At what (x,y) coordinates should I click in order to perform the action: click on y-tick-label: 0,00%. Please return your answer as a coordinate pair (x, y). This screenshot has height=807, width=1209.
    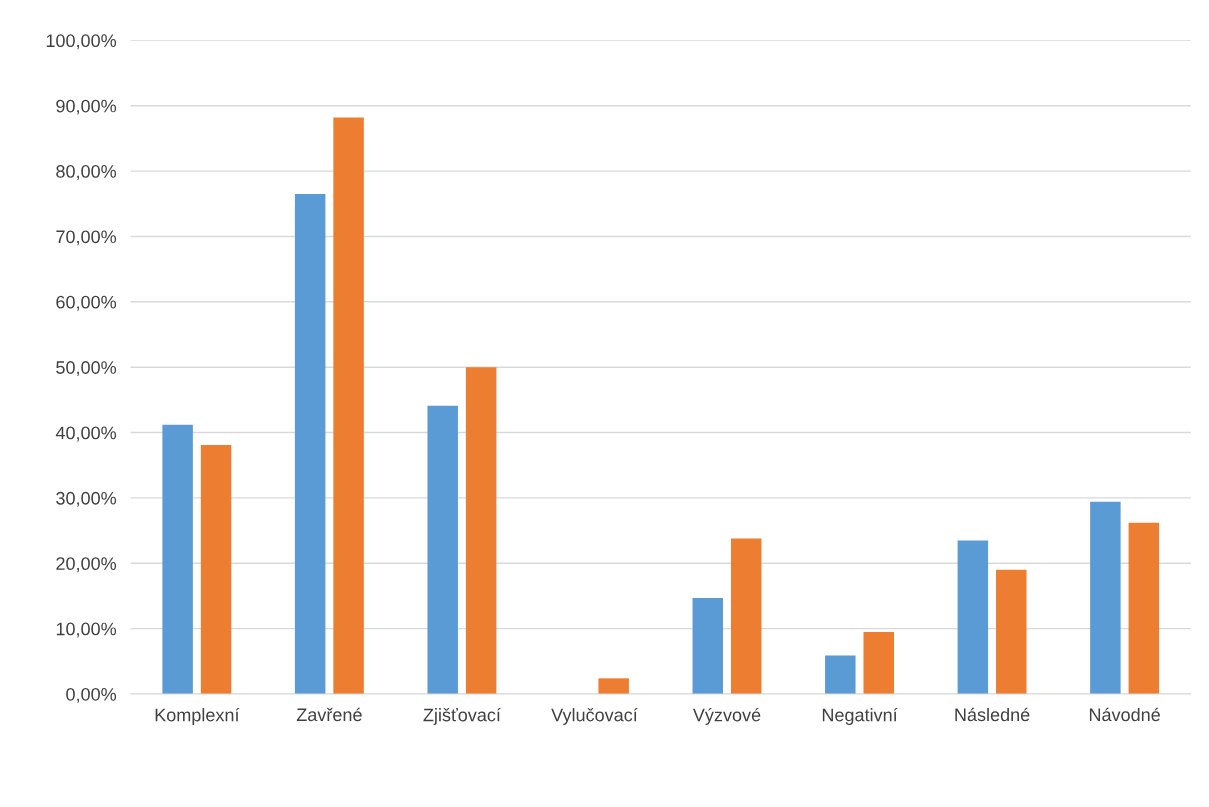
    Looking at the image, I should click on (91, 695).